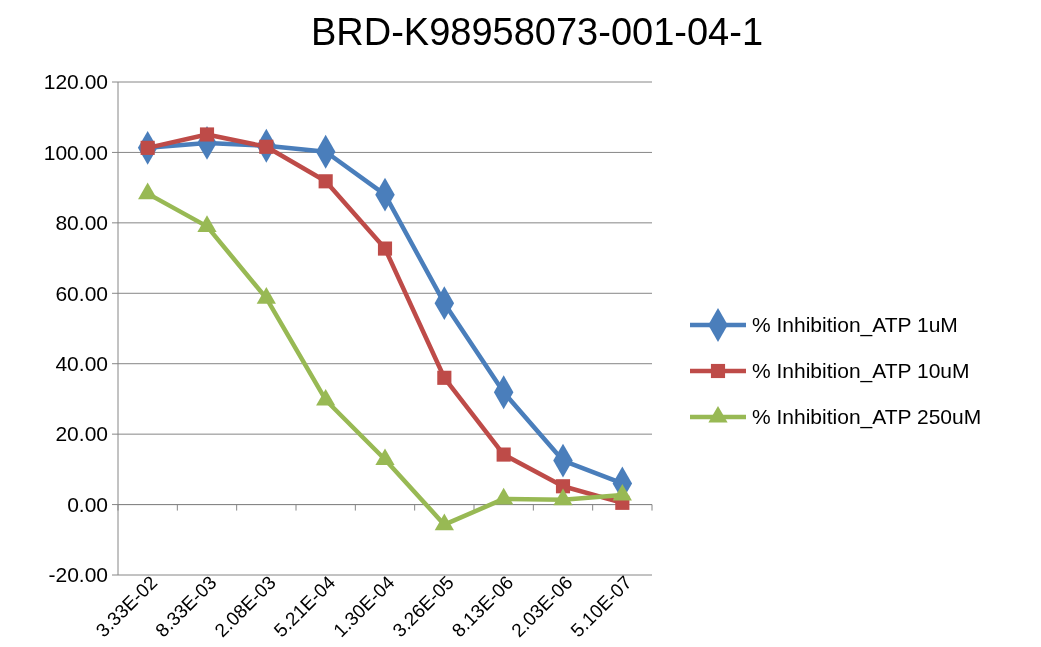 This screenshot has width=1041, height=647. What do you see at coordinates (861, 371) in the screenshot?
I see `legend-label: % Inhibition_ATP 10uM` at bounding box center [861, 371].